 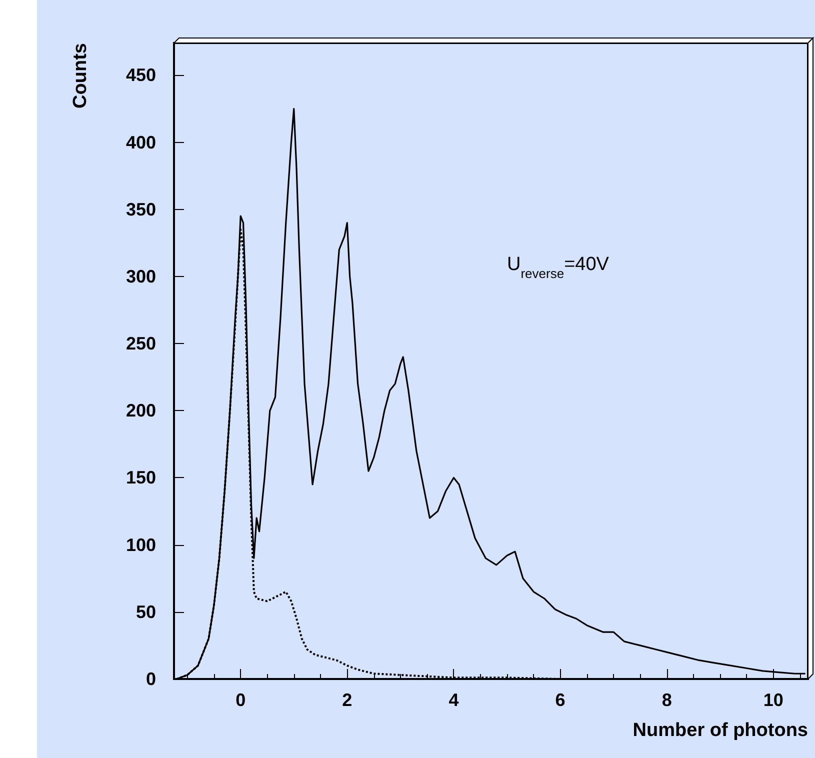 I want to click on x-tick-label: 4, so click(x=453, y=700).